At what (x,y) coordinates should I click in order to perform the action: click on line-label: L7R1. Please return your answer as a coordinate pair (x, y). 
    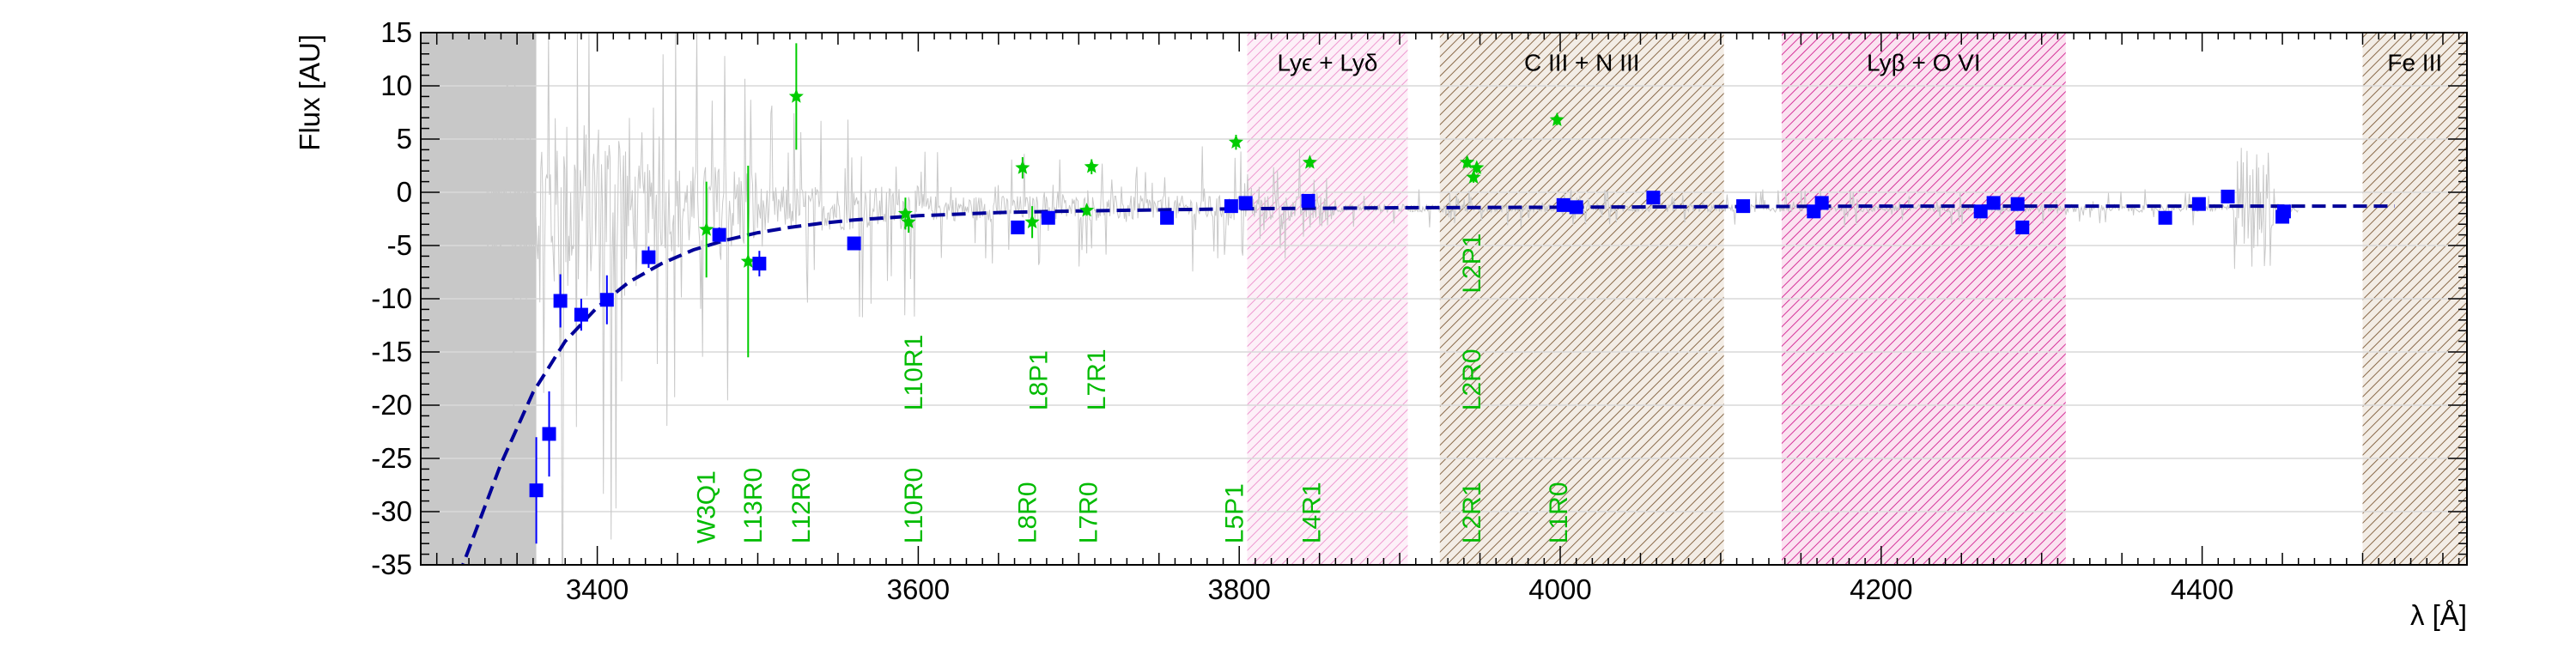
    Looking at the image, I should click on (1097, 379).